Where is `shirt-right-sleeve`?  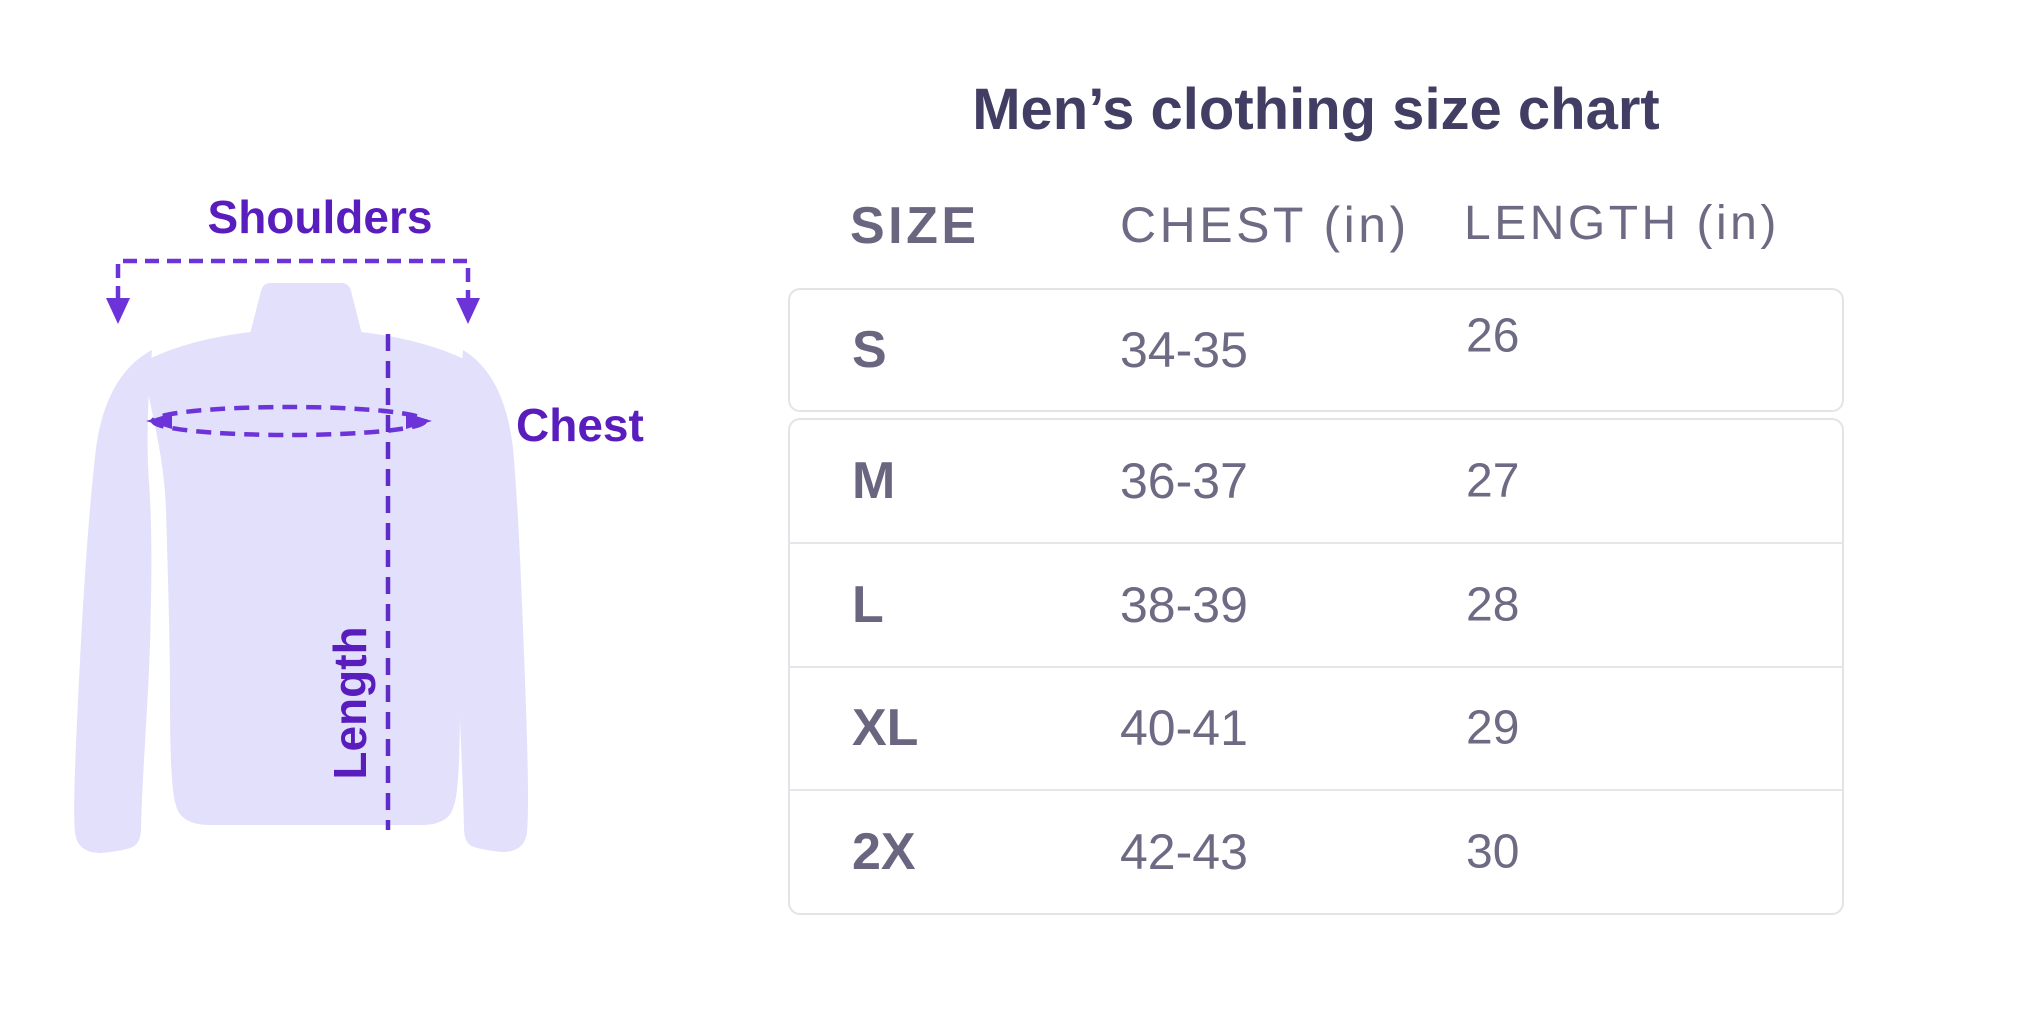 shirt-right-sleeve is located at coordinates (492, 601).